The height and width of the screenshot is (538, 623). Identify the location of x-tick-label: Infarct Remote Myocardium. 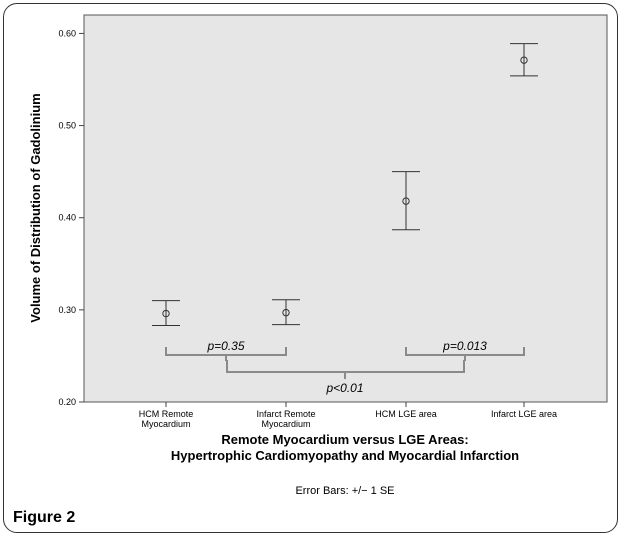
(285, 419).